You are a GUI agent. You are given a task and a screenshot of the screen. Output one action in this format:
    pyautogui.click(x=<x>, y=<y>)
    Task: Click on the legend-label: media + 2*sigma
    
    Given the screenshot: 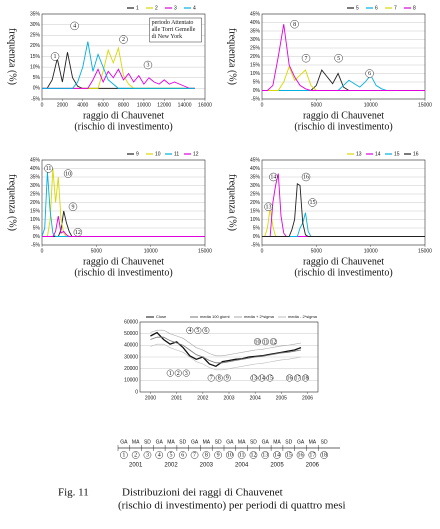 What is the action you would take?
    pyautogui.click(x=259, y=316)
    